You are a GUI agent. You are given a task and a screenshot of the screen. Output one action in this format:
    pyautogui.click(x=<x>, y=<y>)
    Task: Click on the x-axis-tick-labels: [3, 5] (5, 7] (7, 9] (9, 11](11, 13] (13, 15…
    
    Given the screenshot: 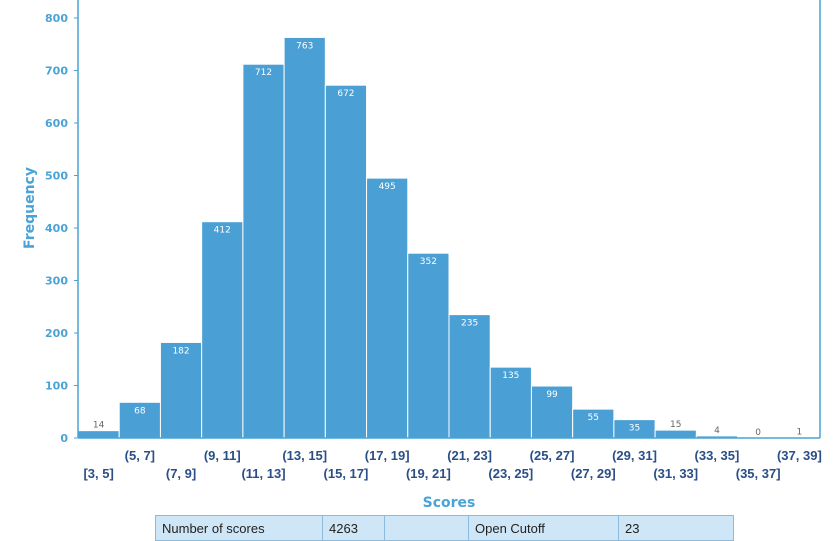 What is the action you would take?
    pyautogui.click(x=452, y=464)
    